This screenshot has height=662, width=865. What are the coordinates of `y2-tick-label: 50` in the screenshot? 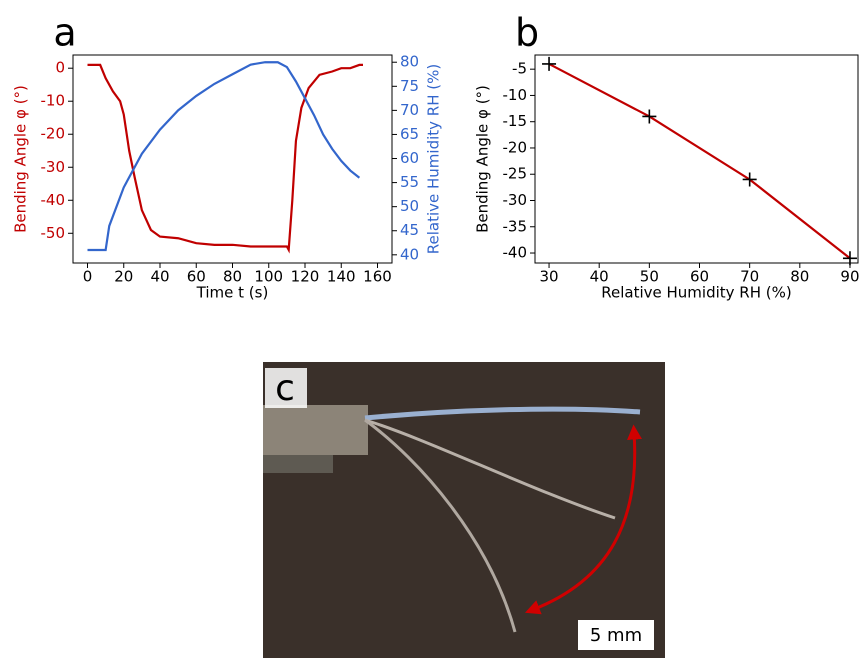 It's located at (409, 206).